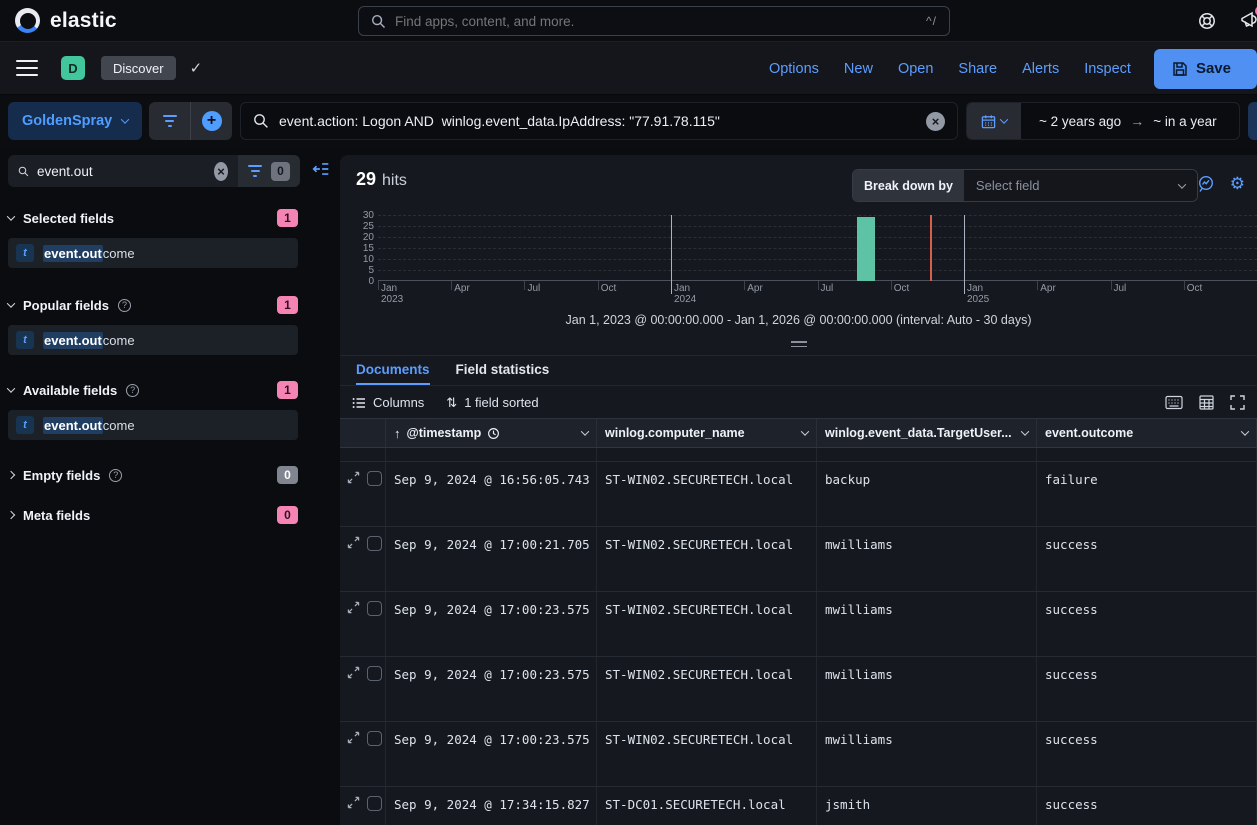  Describe the element at coordinates (57, 515) in the screenshot. I see `field-section-label: Meta fields` at that location.